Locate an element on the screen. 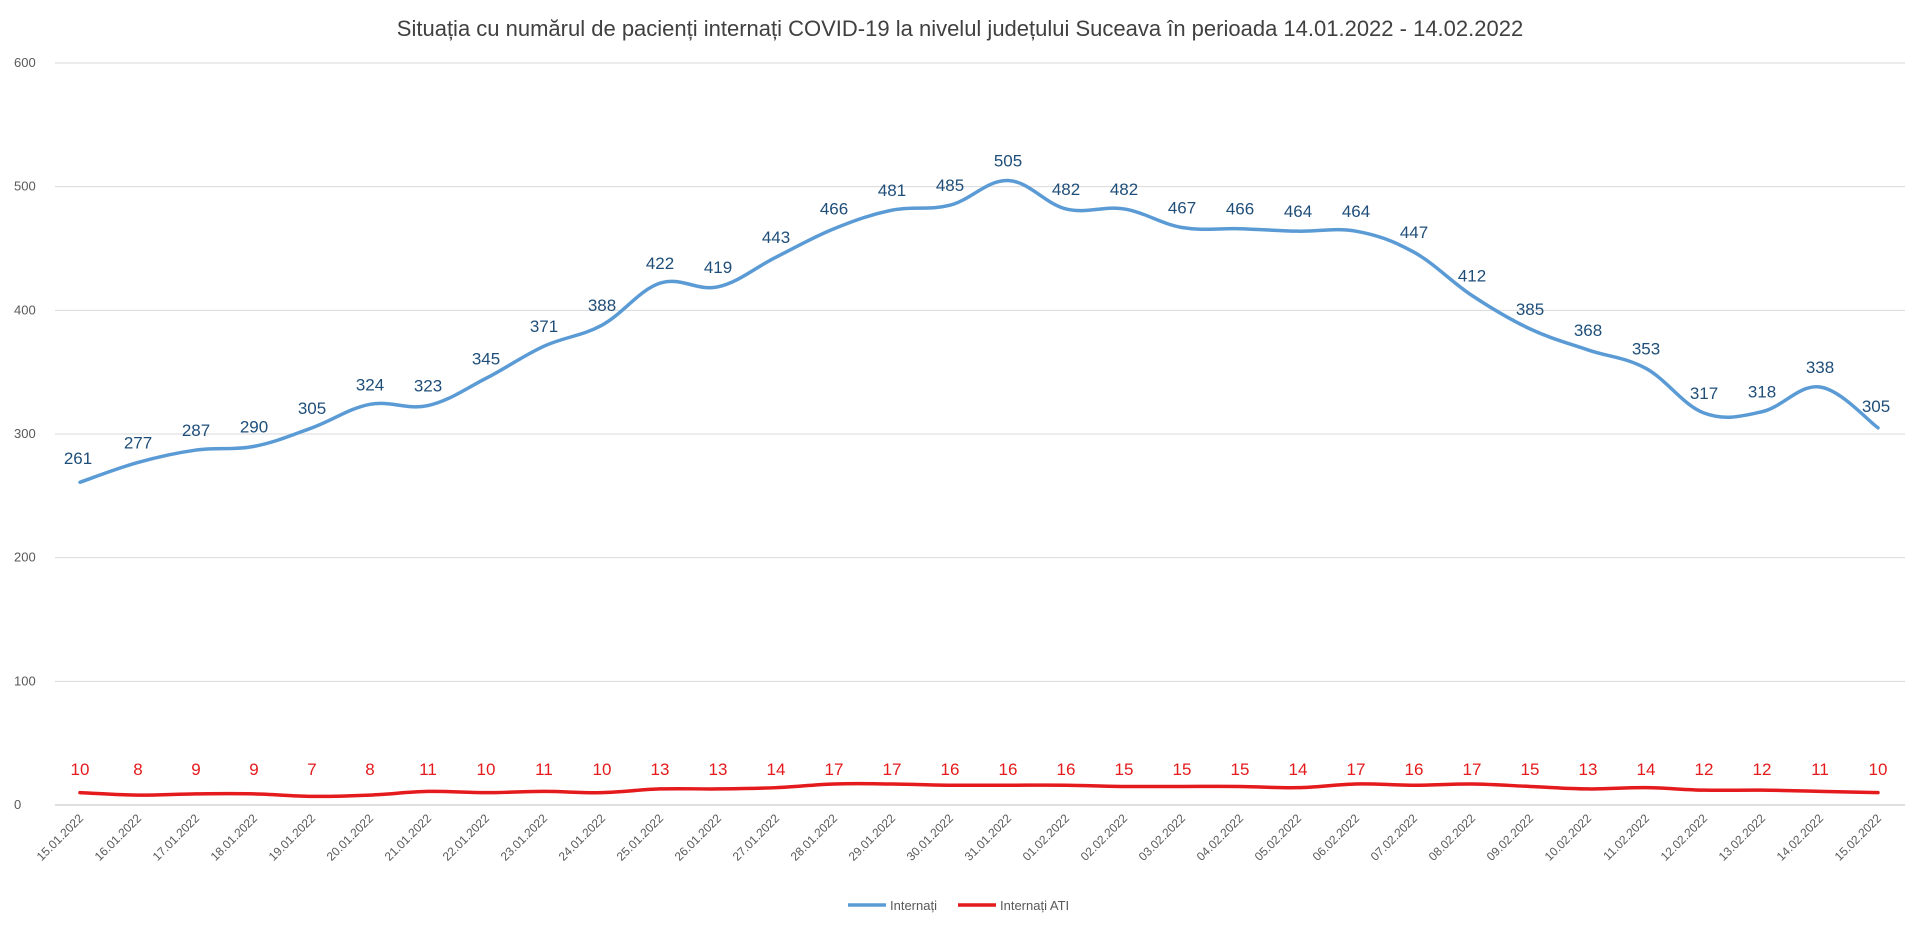 The height and width of the screenshot is (931, 1920). data-label: 7 is located at coordinates (311, 769).